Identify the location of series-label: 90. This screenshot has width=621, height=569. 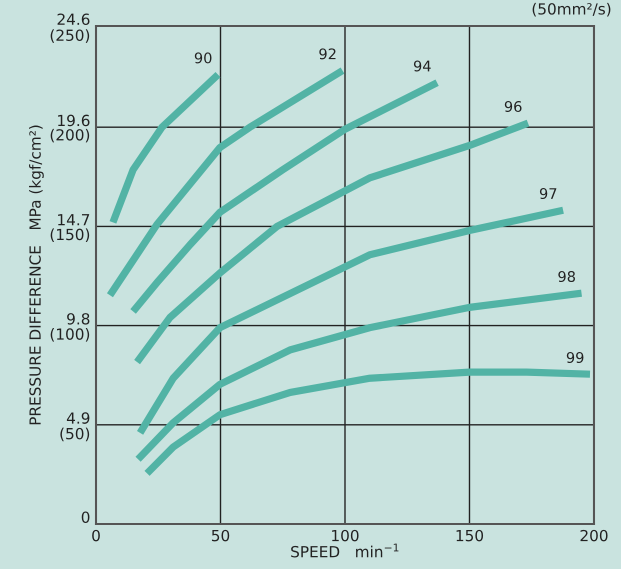
(203, 58).